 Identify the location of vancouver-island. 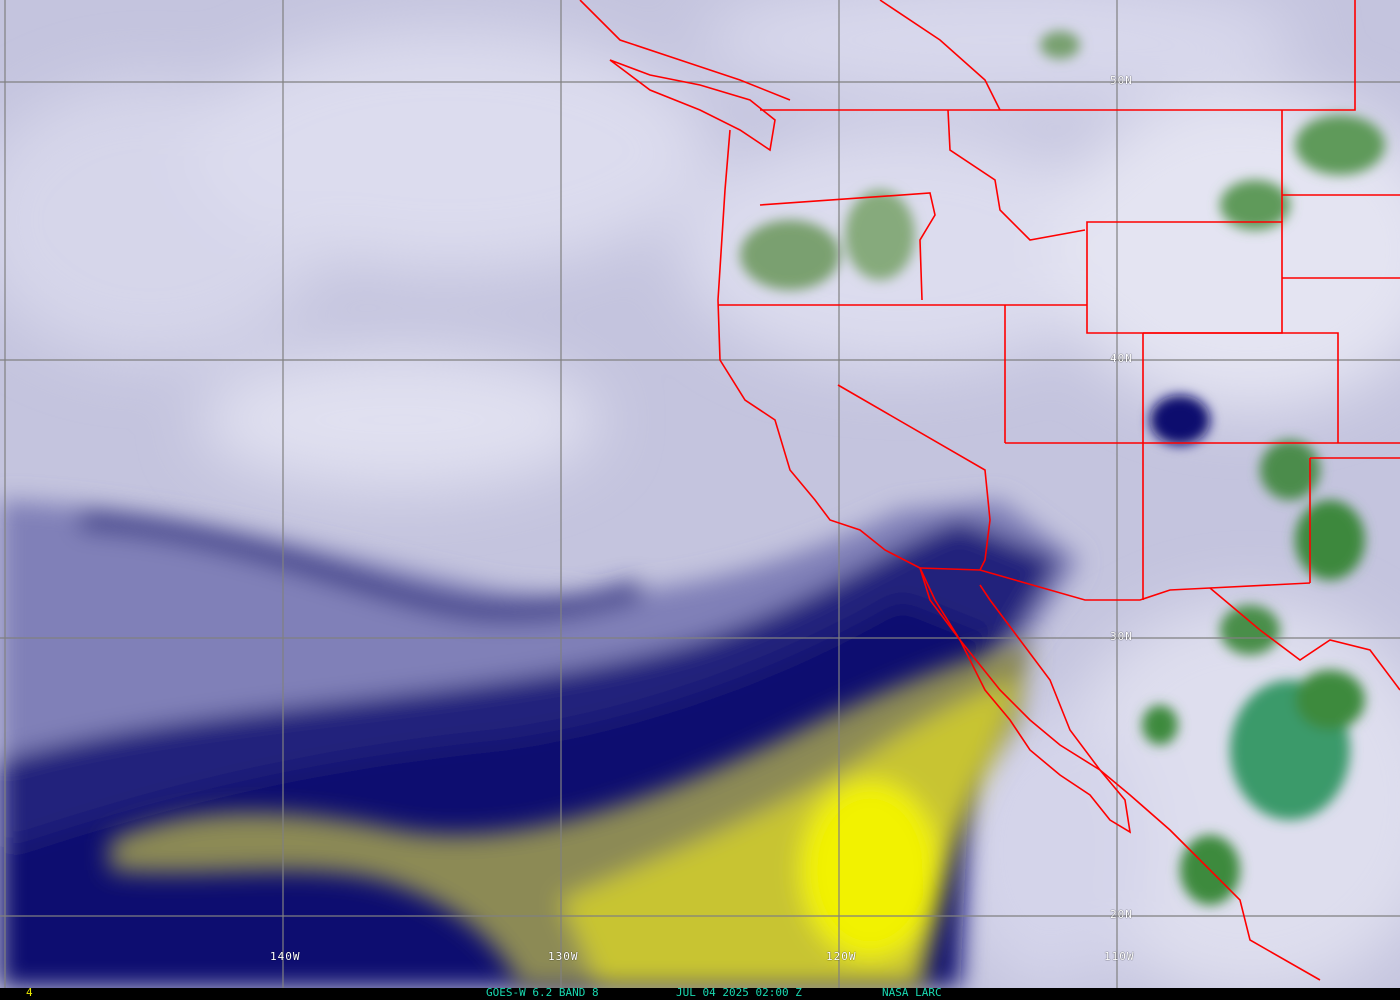
(692, 105).